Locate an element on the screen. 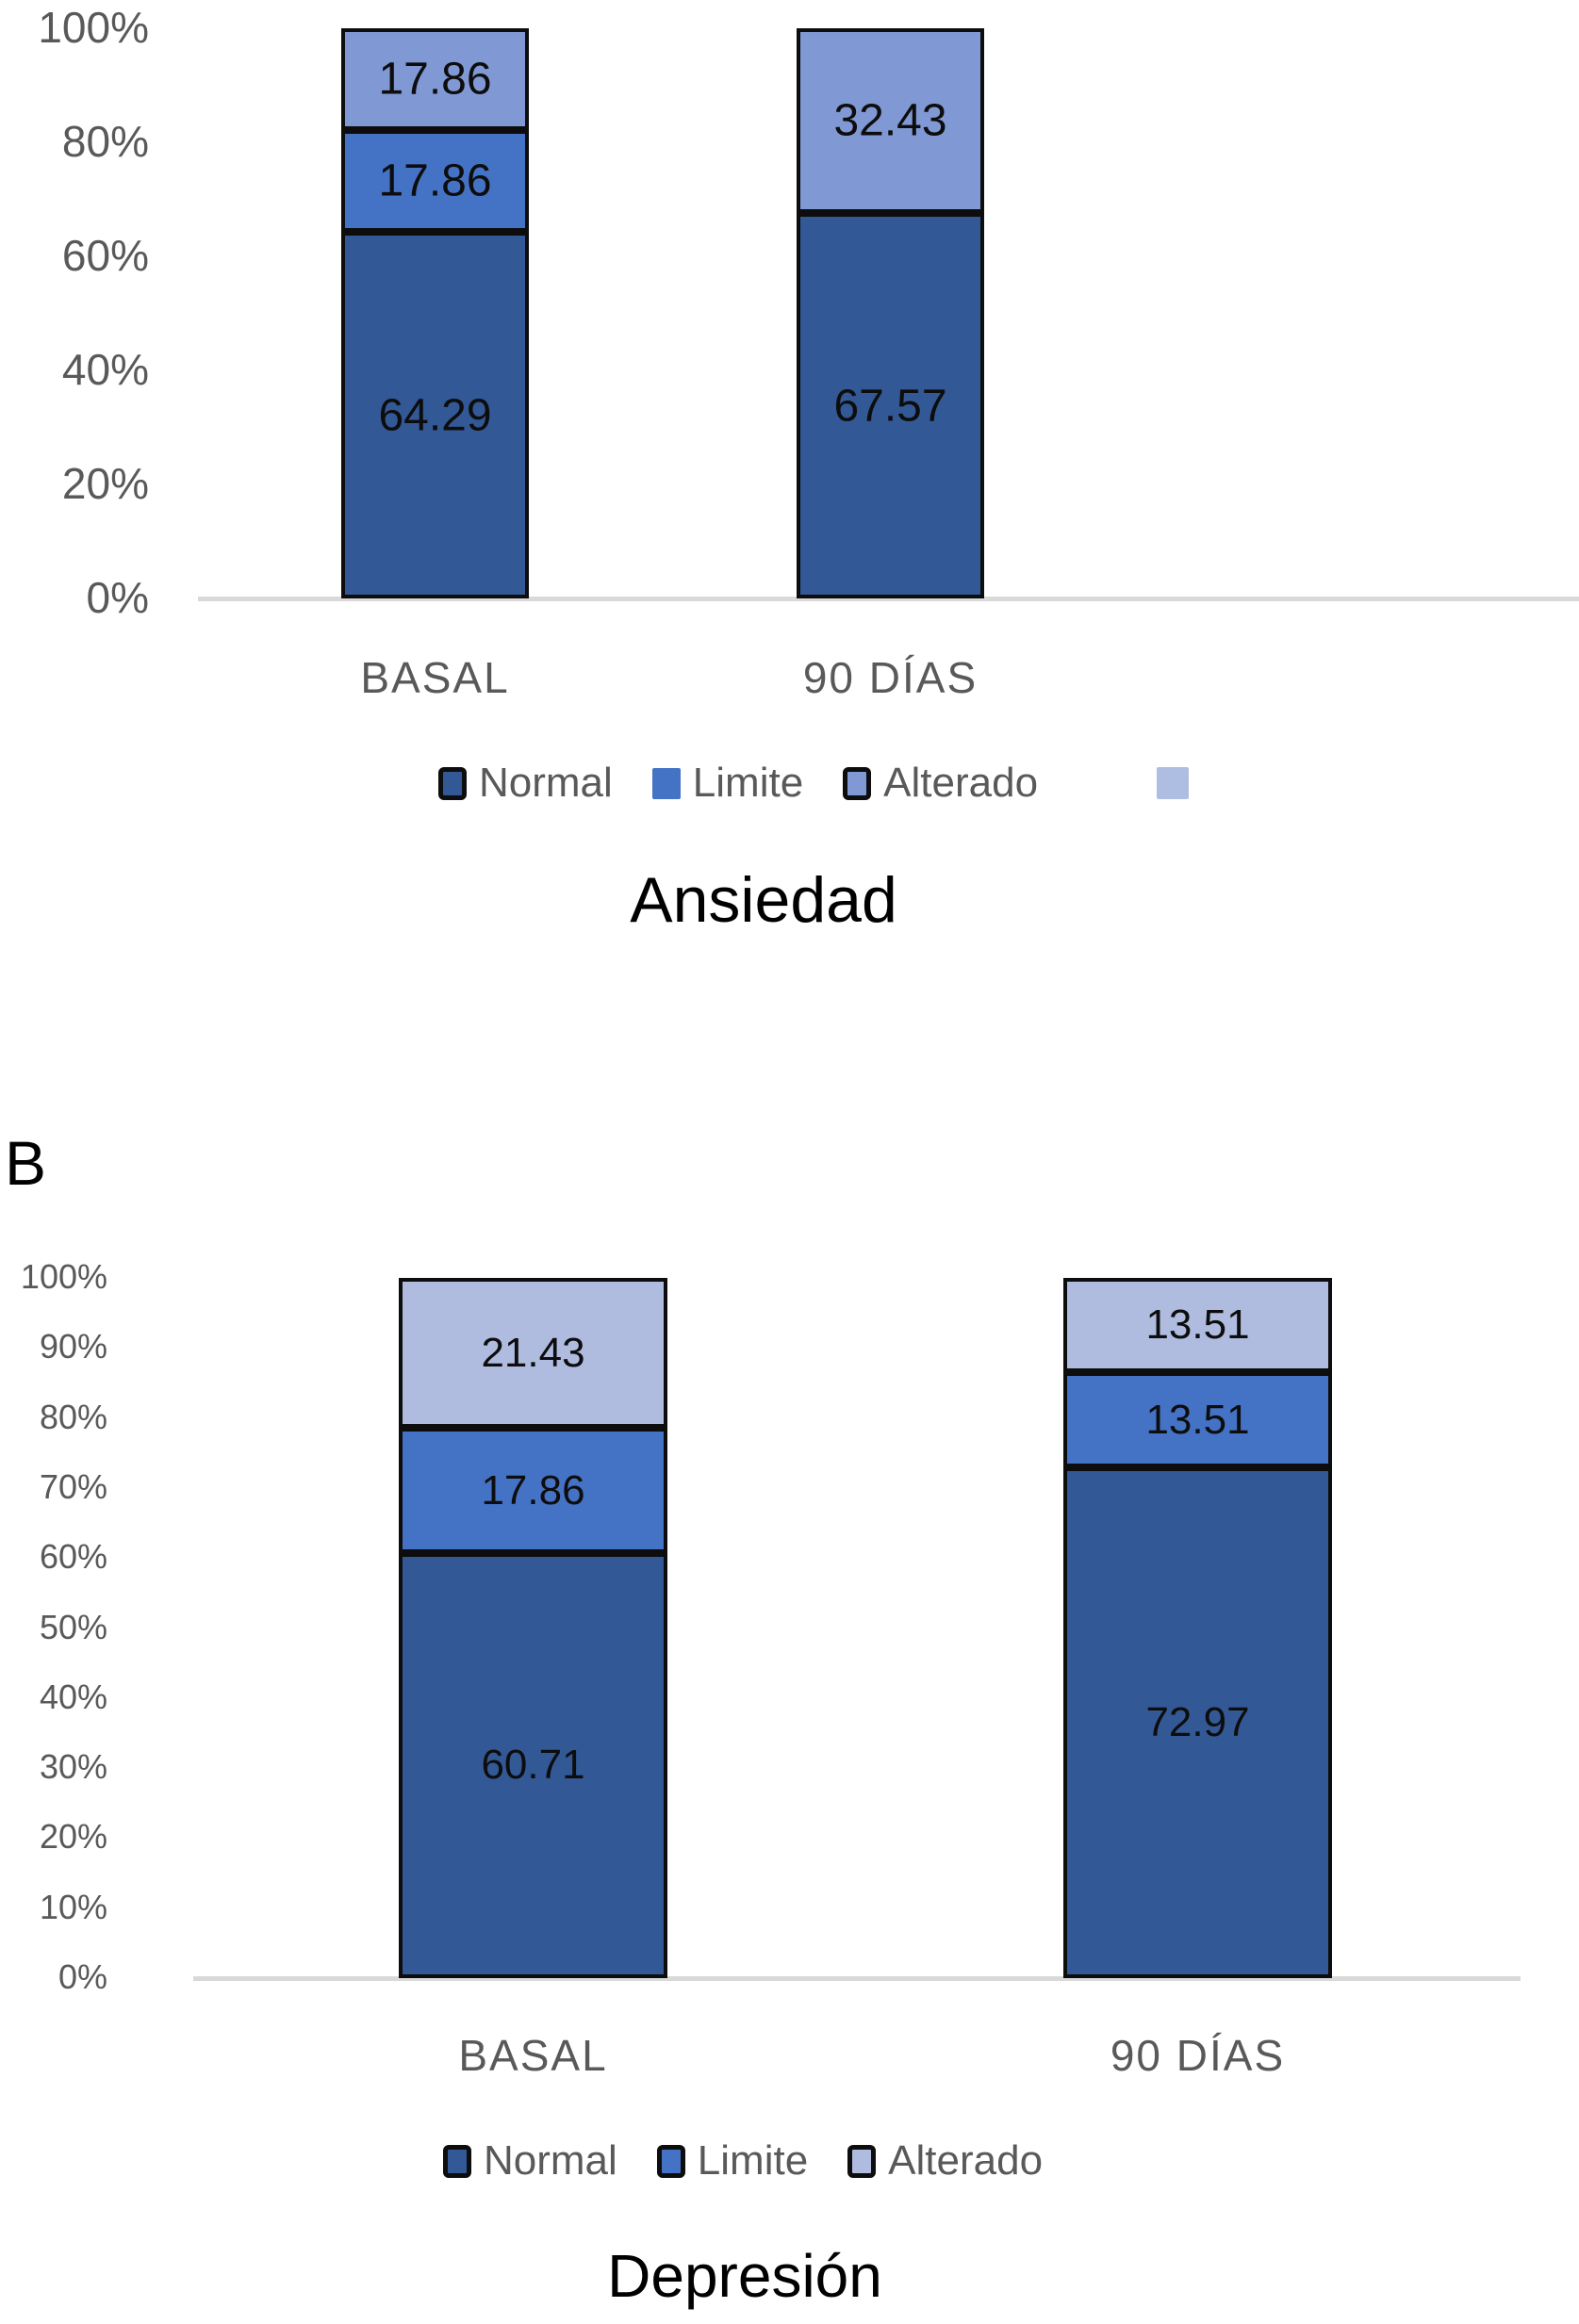  data-label-basal-alterado: 21.43 is located at coordinates (533, 1352).